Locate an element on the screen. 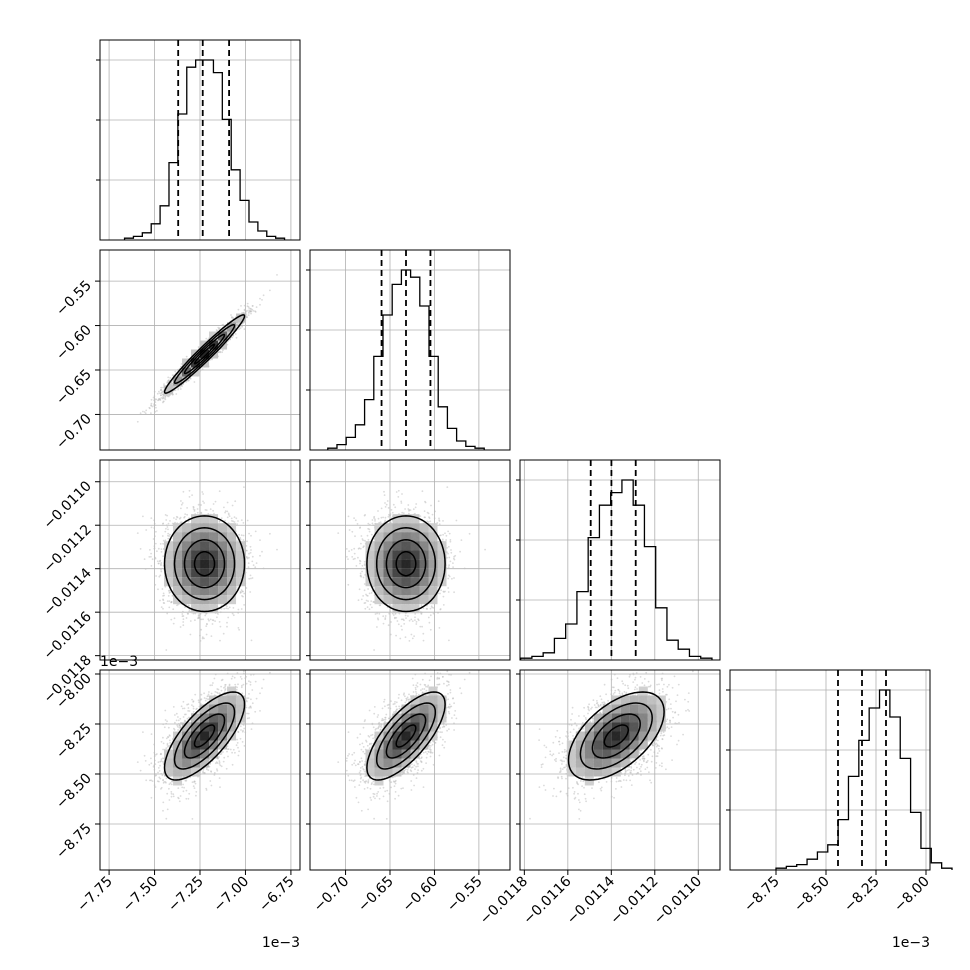  y-tick-label: −8.75 is located at coordinates (74, 842).